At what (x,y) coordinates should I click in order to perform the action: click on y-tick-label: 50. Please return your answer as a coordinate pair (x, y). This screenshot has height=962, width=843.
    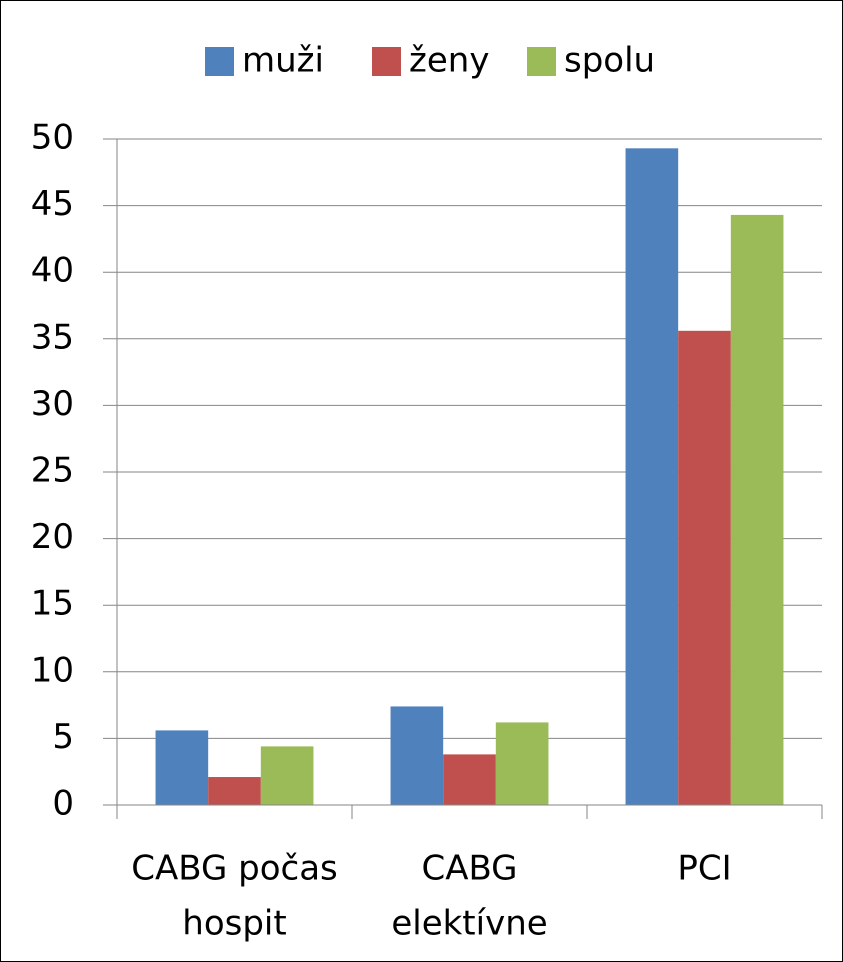
    Looking at the image, I should click on (52, 138).